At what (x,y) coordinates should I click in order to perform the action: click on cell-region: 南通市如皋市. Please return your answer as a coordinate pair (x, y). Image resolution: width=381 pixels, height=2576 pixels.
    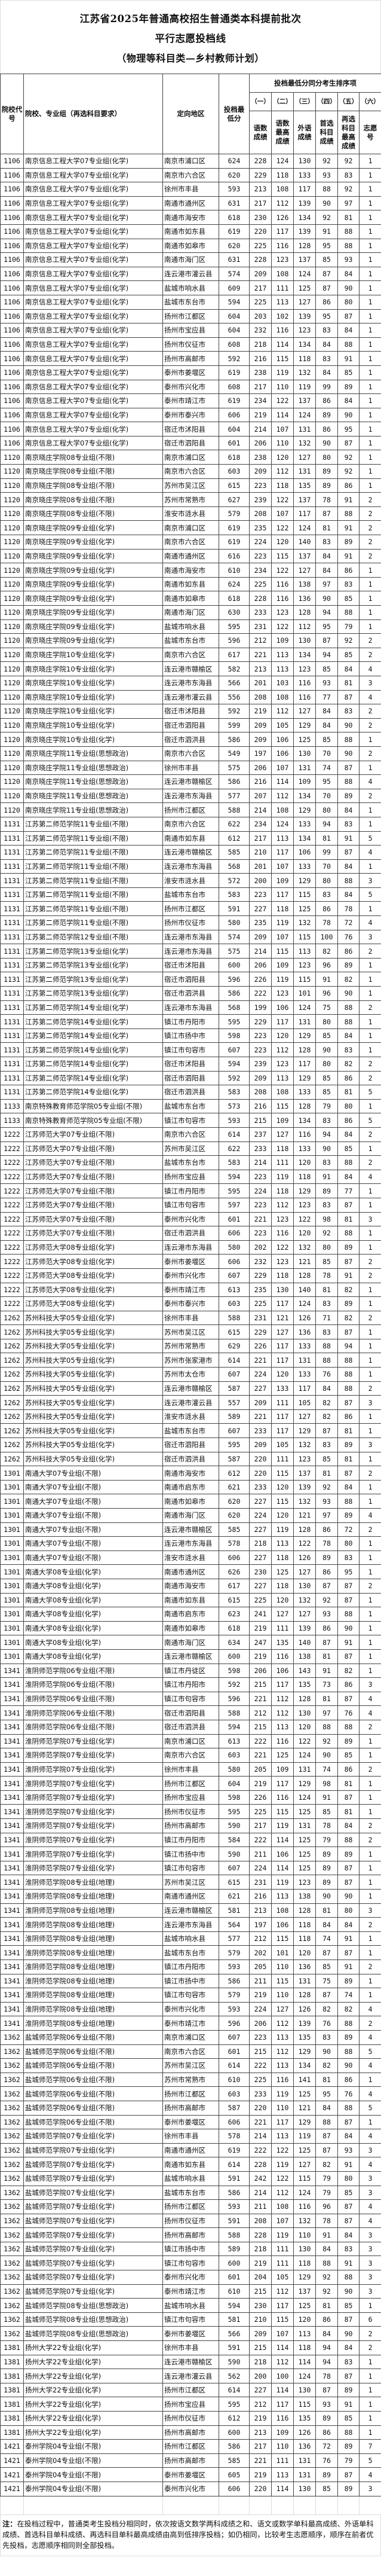
    Looking at the image, I should click on (190, 246).